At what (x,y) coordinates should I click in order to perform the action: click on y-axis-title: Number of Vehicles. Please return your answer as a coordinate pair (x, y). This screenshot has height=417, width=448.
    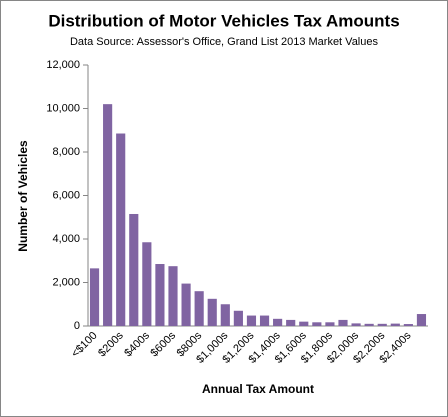
    Looking at the image, I should click on (23, 196).